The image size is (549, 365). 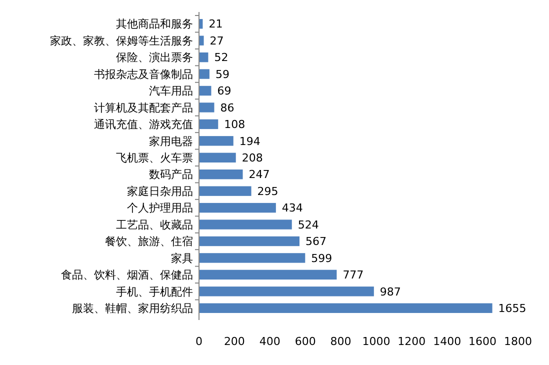 I want to click on data-label: 524, so click(x=308, y=225).